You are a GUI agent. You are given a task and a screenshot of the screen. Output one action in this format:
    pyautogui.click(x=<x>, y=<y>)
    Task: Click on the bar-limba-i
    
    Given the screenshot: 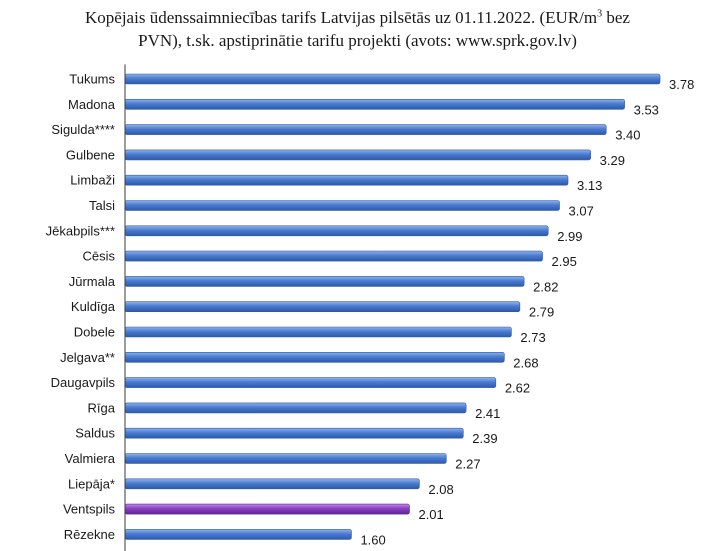 What is the action you would take?
    pyautogui.click(x=346, y=180)
    